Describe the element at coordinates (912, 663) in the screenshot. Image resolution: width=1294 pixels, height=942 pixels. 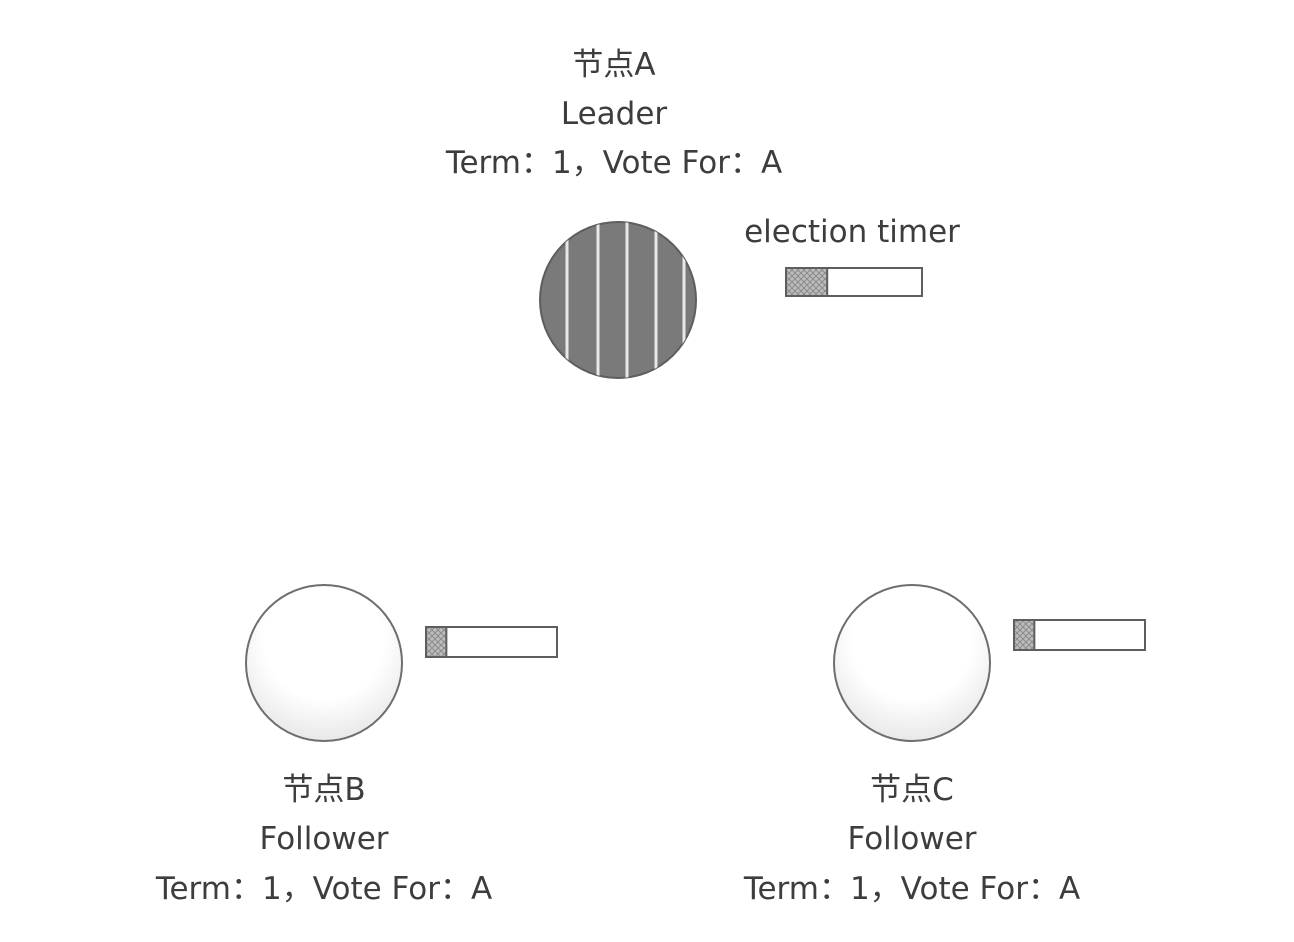
I see `node-c-circle` at that location.